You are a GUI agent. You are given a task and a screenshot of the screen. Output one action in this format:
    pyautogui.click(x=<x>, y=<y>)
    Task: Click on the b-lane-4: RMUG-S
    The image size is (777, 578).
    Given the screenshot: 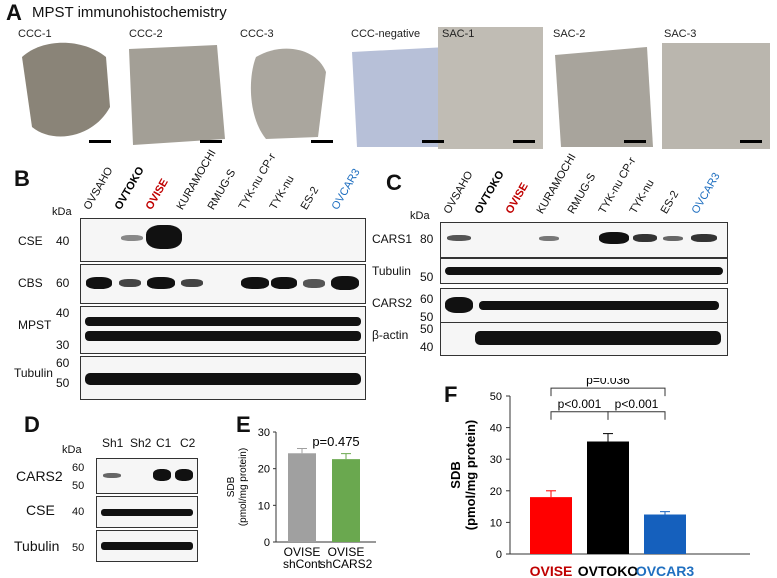 What is the action you would take?
    pyautogui.click(x=222, y=189)
    